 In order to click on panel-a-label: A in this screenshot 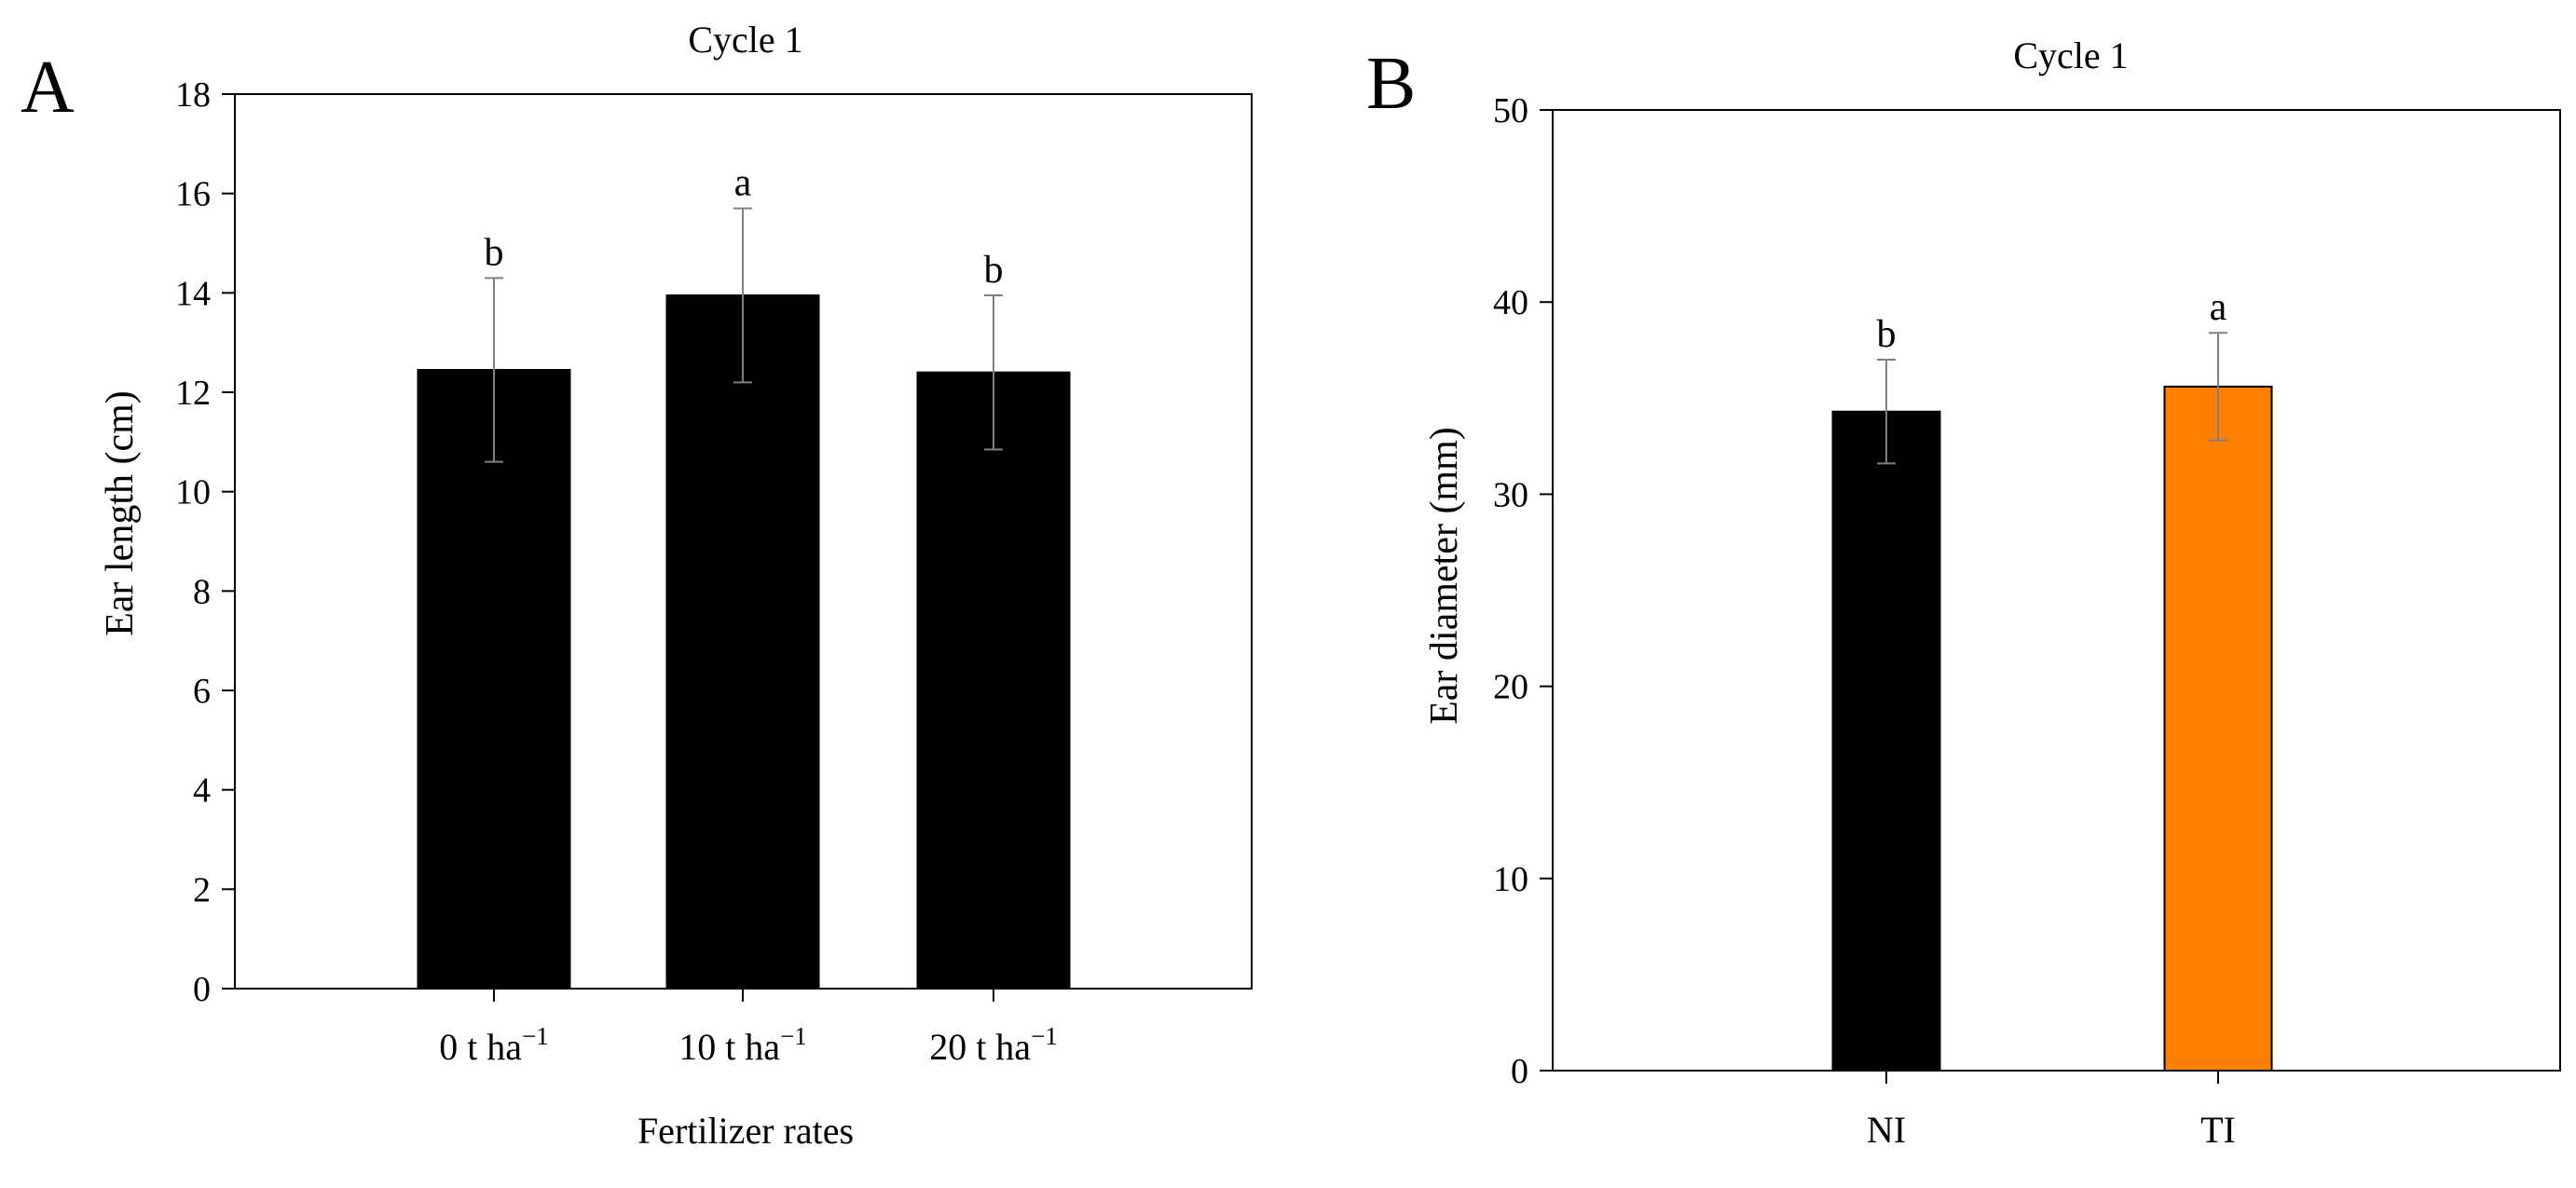, I will do `click(48, 88)`.